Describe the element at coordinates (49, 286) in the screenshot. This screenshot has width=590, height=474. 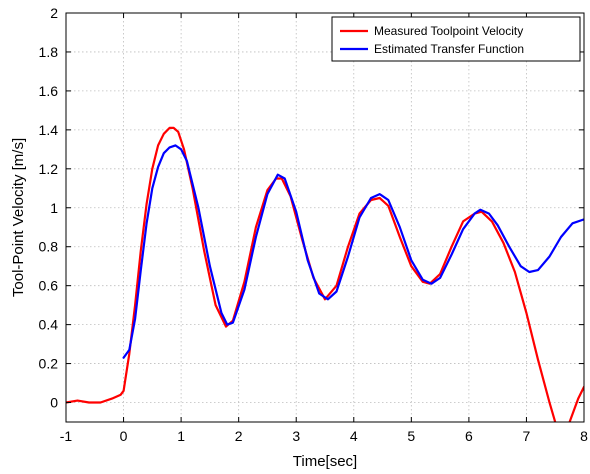
I see `y-tick-label: 0.6` at that location.